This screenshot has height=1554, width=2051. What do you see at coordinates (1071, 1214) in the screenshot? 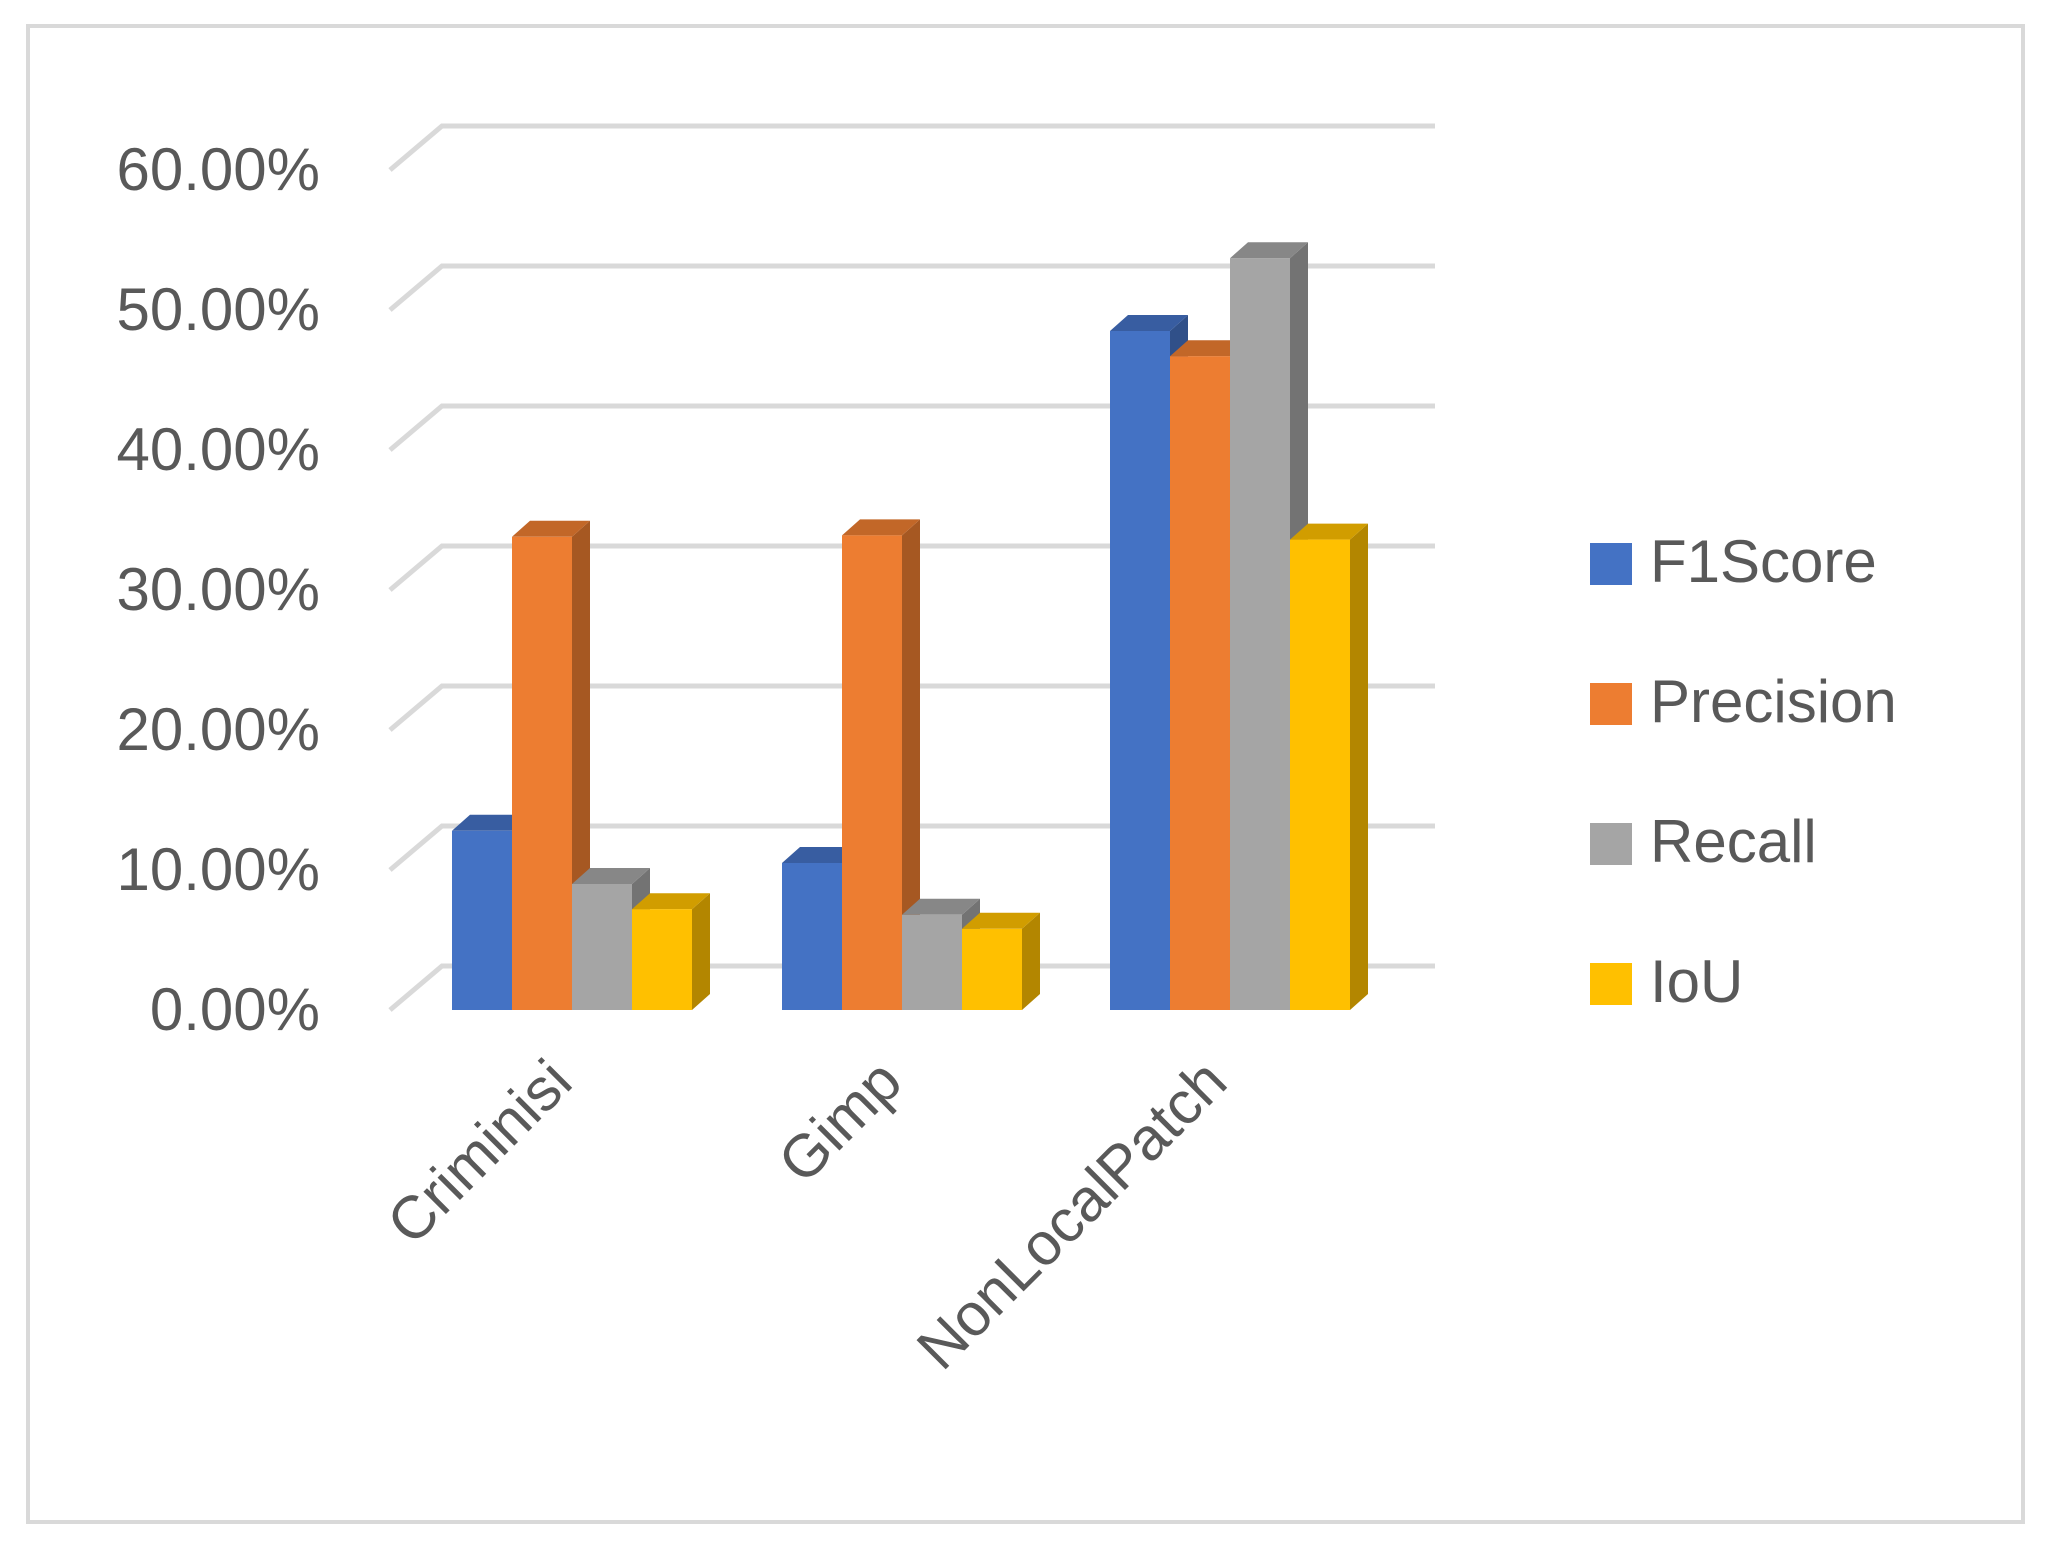
I see `x-category-label: NonLocalPatch` at bounding box center [1071, 1214].